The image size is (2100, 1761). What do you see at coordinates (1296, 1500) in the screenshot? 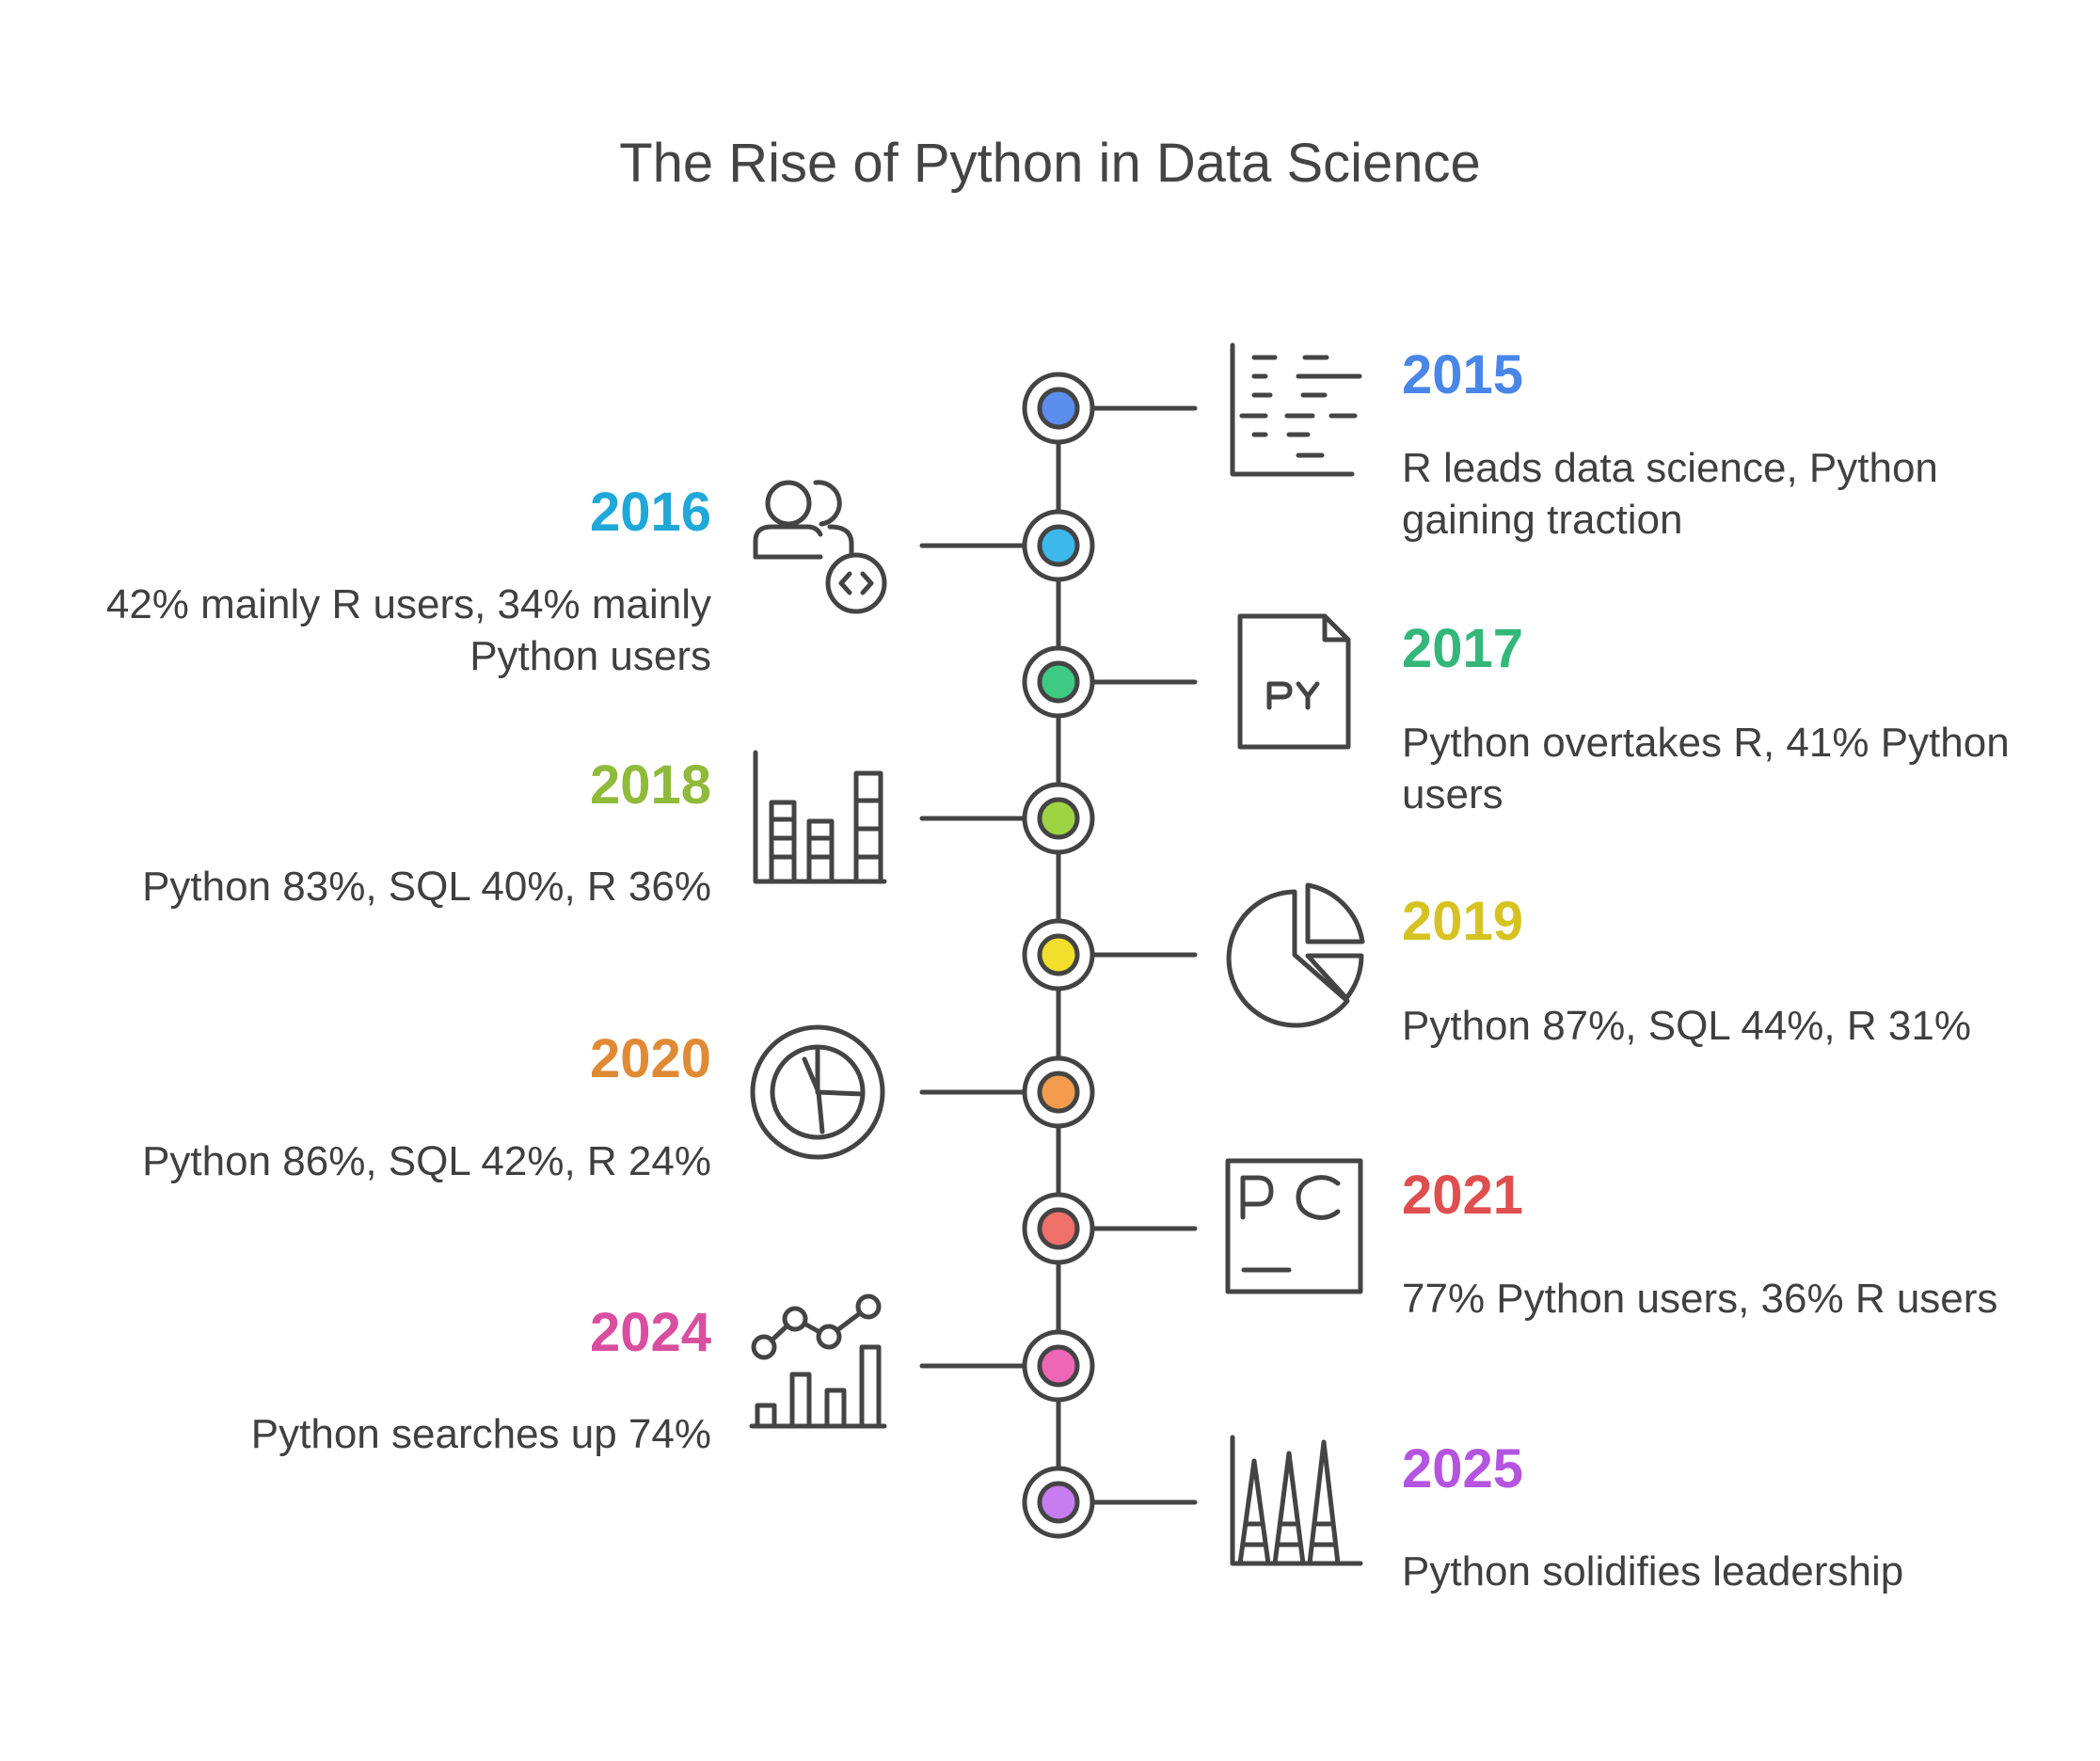
I see `peaks-chart-icon` at bounding box center [1296, 1500].